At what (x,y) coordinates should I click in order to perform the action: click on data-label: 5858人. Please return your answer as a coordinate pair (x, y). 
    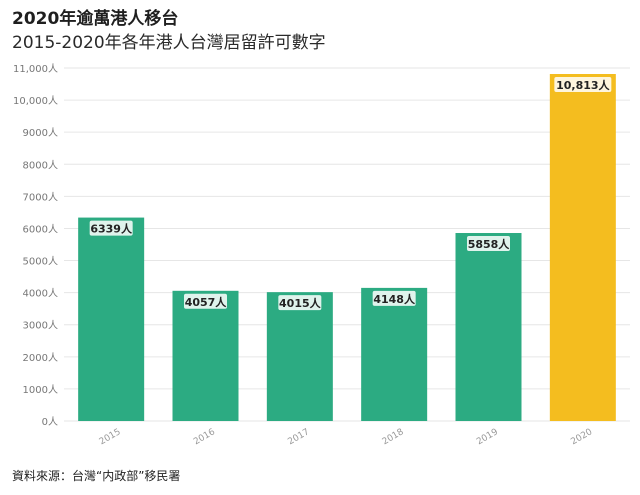
    Looking at the image, I should click on (489, 244).